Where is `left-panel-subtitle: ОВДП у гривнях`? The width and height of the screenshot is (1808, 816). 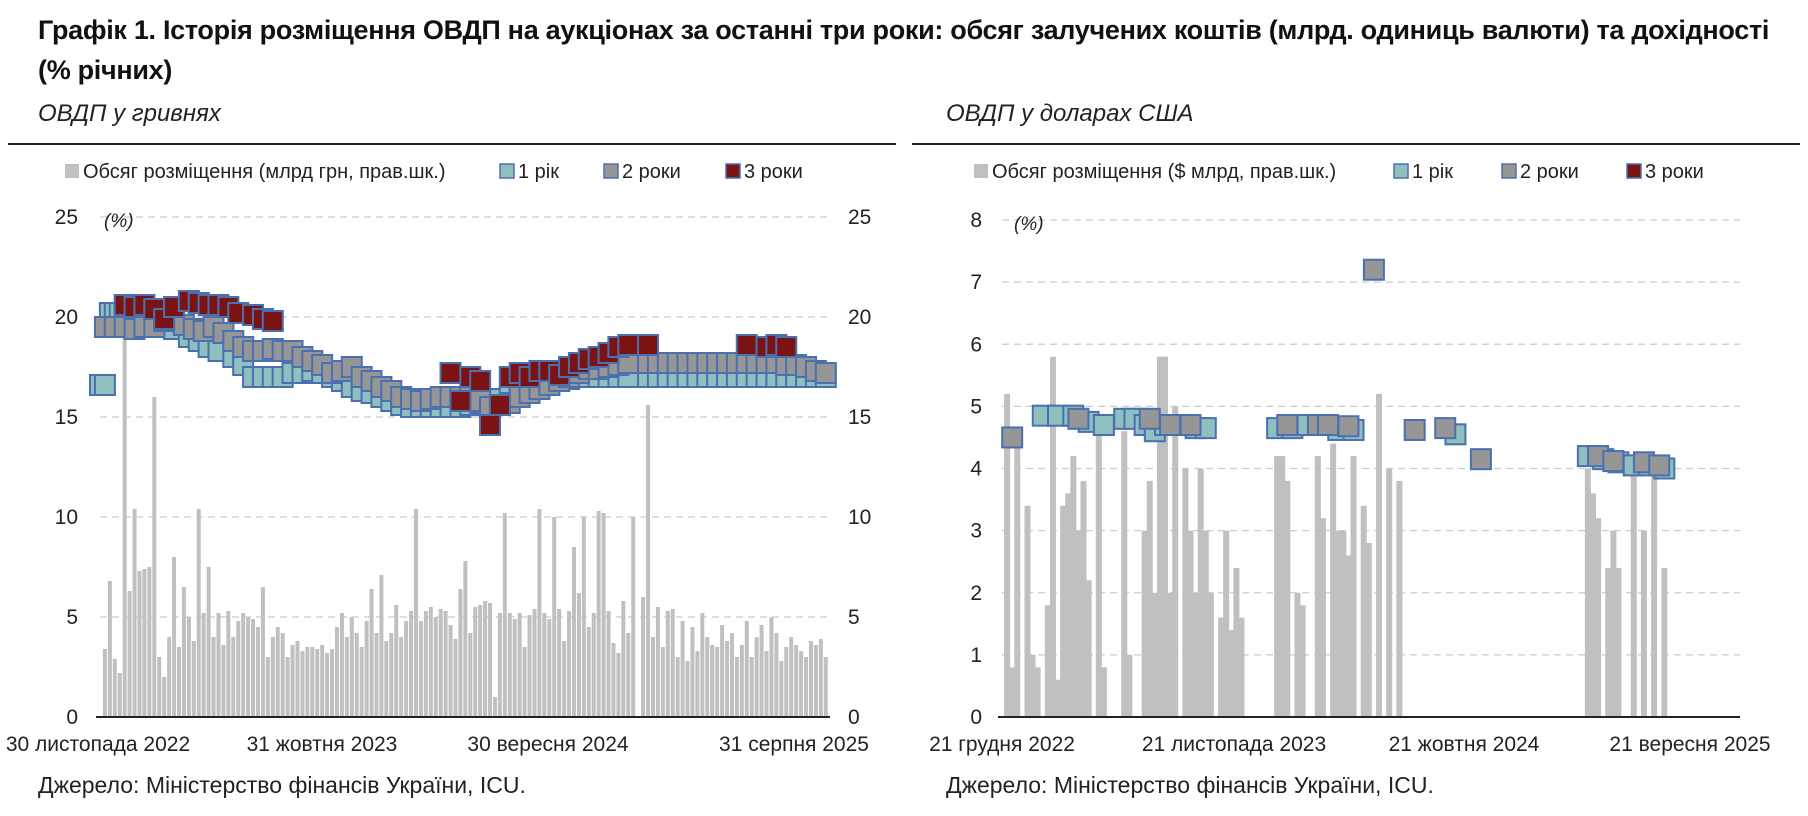 left-panel-subtitle: ОВДП у гривнях is located at coordinates (129, 113).